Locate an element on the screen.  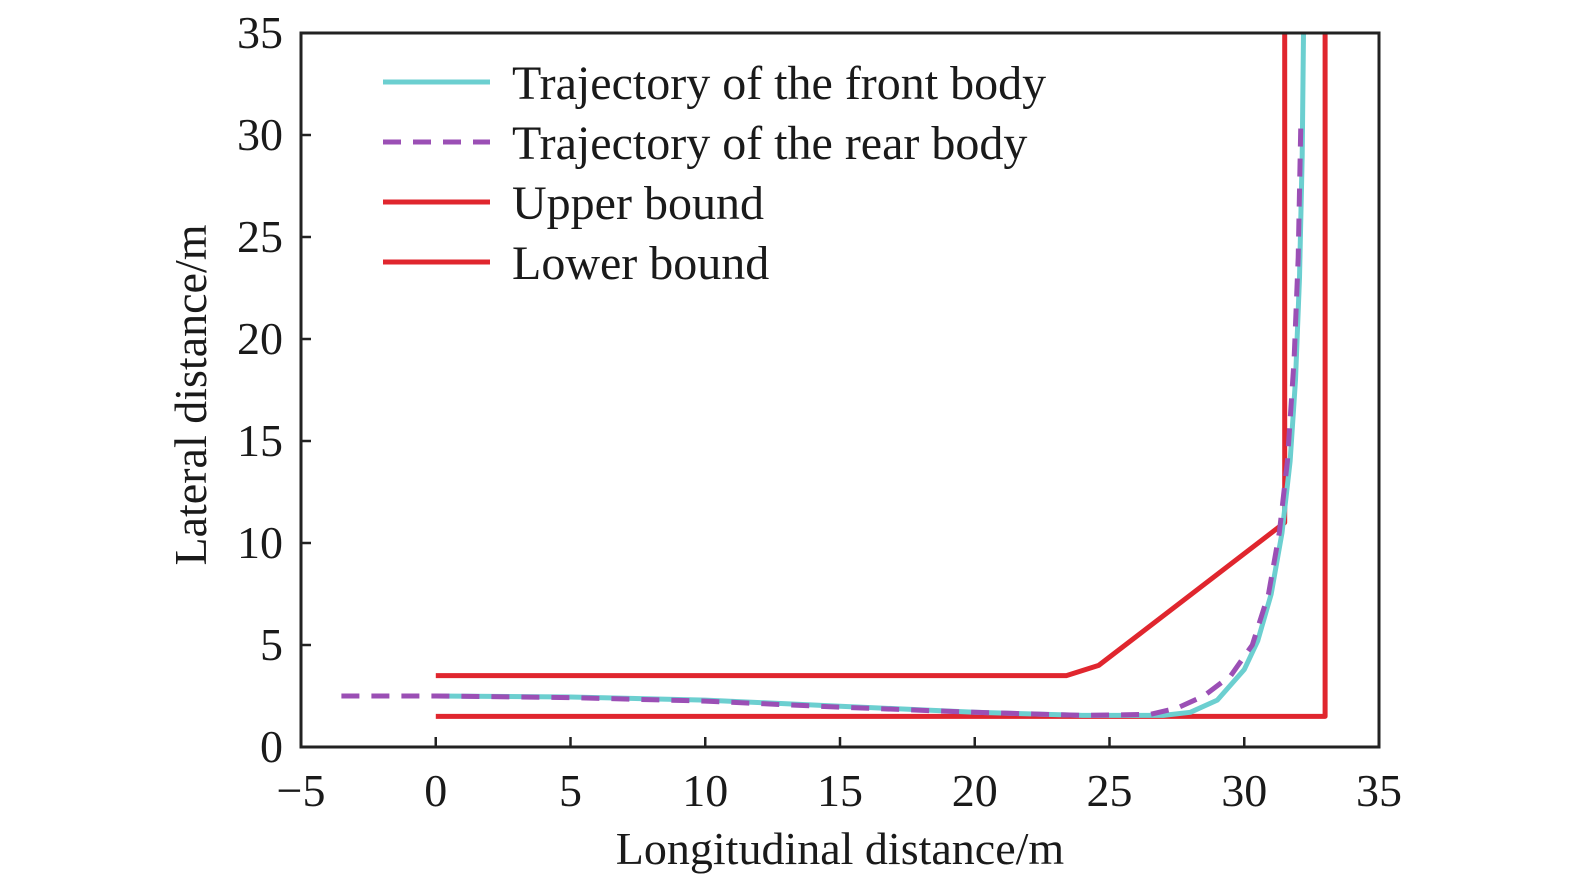
legend-label: Trajectory of the rear body is located at coordinates (769, 143).